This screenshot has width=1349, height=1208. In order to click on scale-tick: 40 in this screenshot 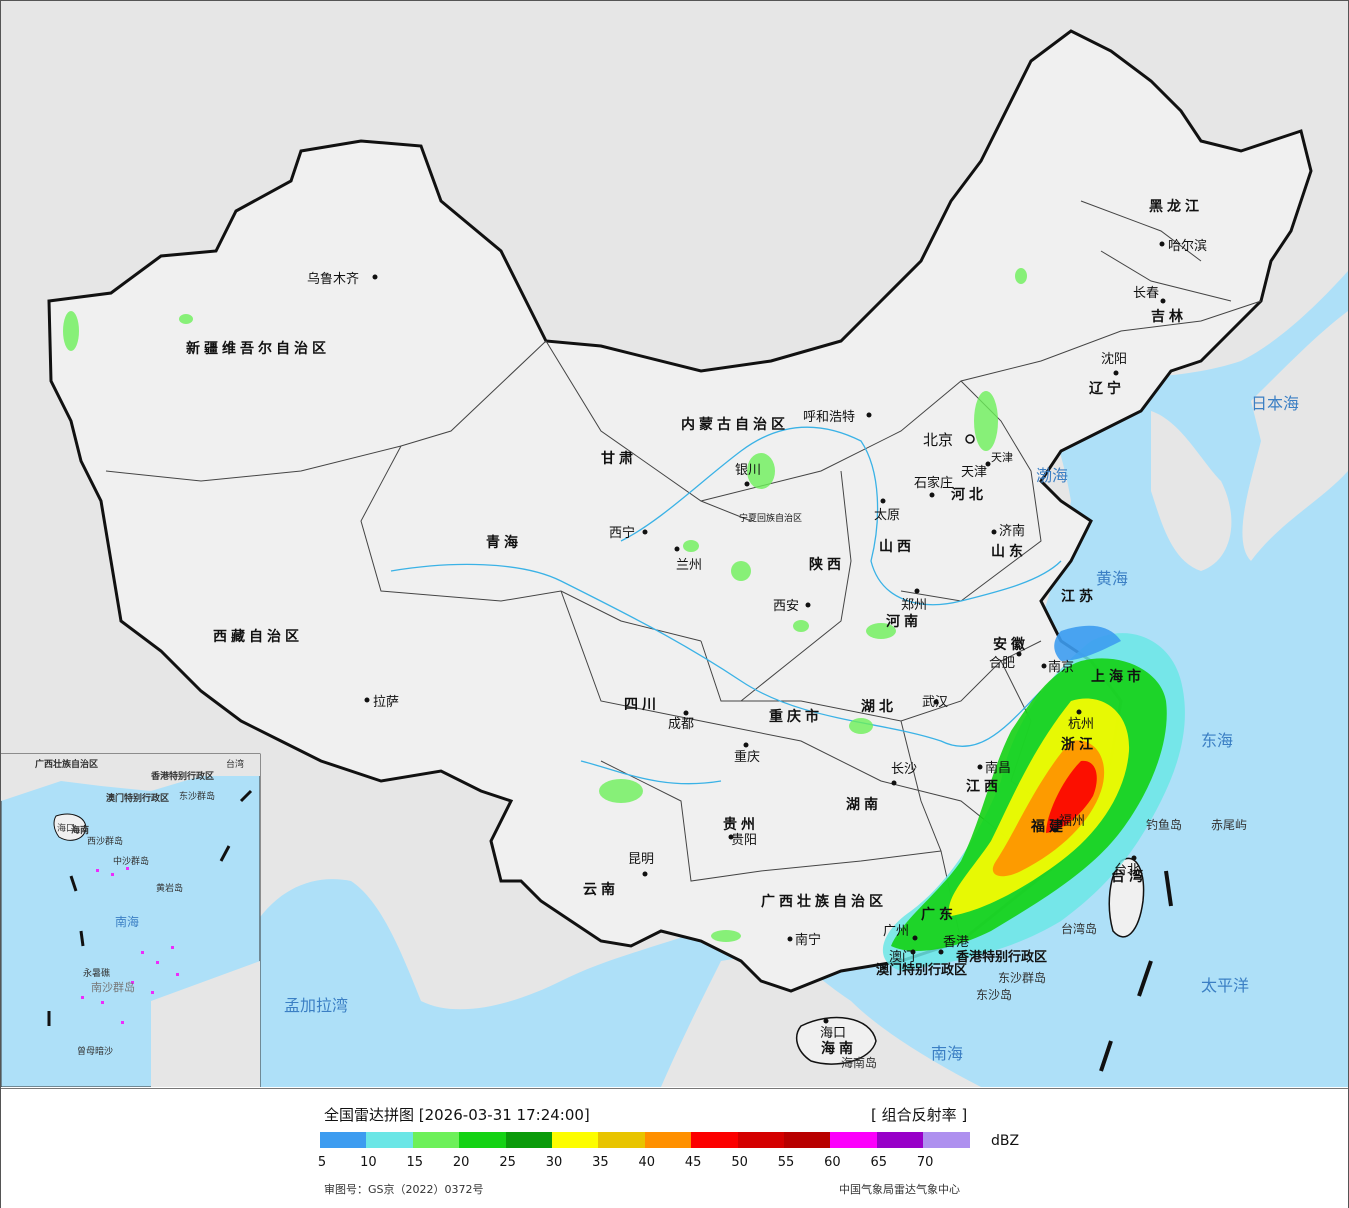, I will do `click(647, 1162)`.